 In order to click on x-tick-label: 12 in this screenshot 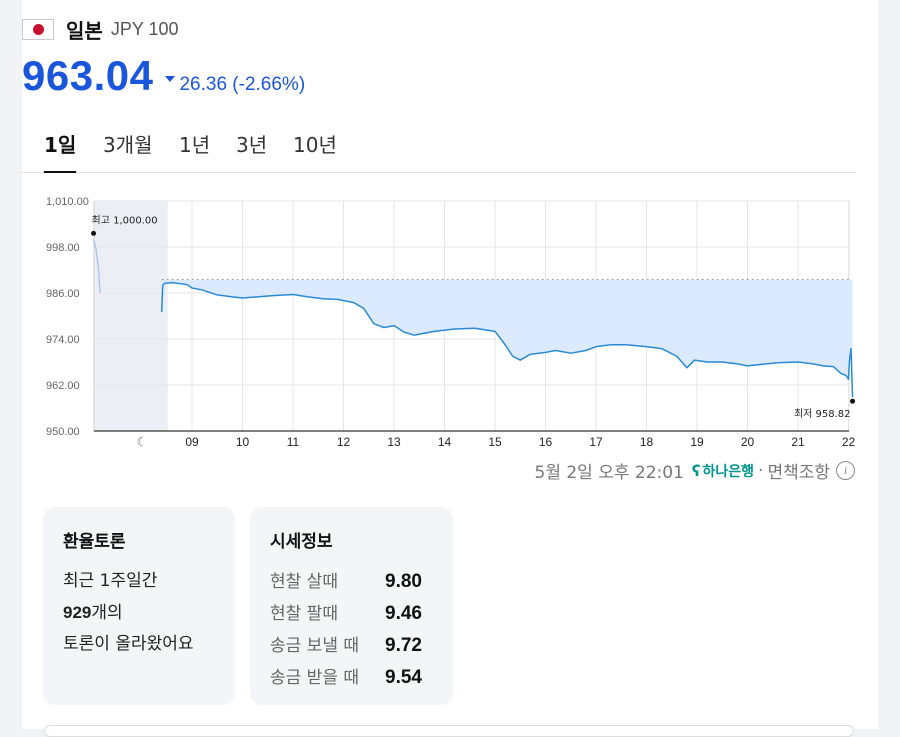, I will do `click(344, 442)`.